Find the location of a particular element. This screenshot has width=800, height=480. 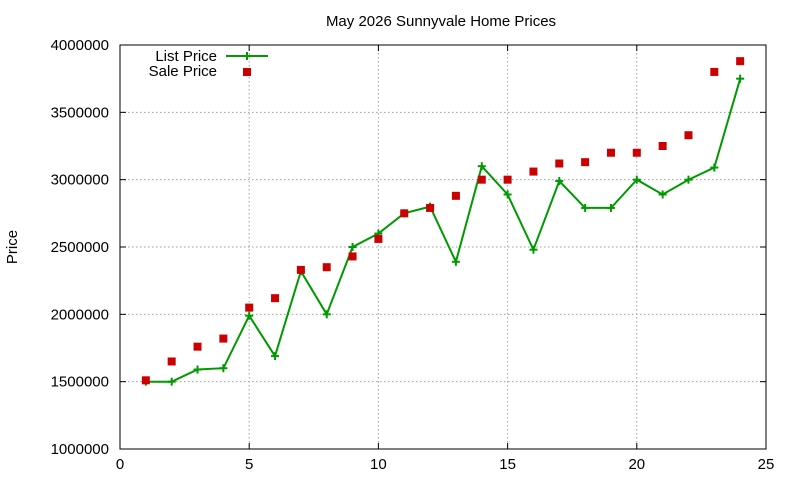

legend: List Price Sale Price is located at coordinates (208, 64).